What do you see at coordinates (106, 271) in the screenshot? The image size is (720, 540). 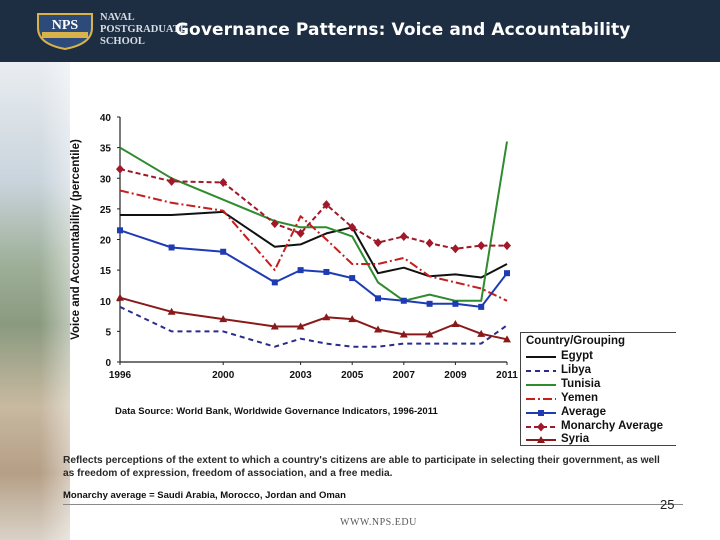 I see `y-tick-label: 15` at bounding box center [106, 271].